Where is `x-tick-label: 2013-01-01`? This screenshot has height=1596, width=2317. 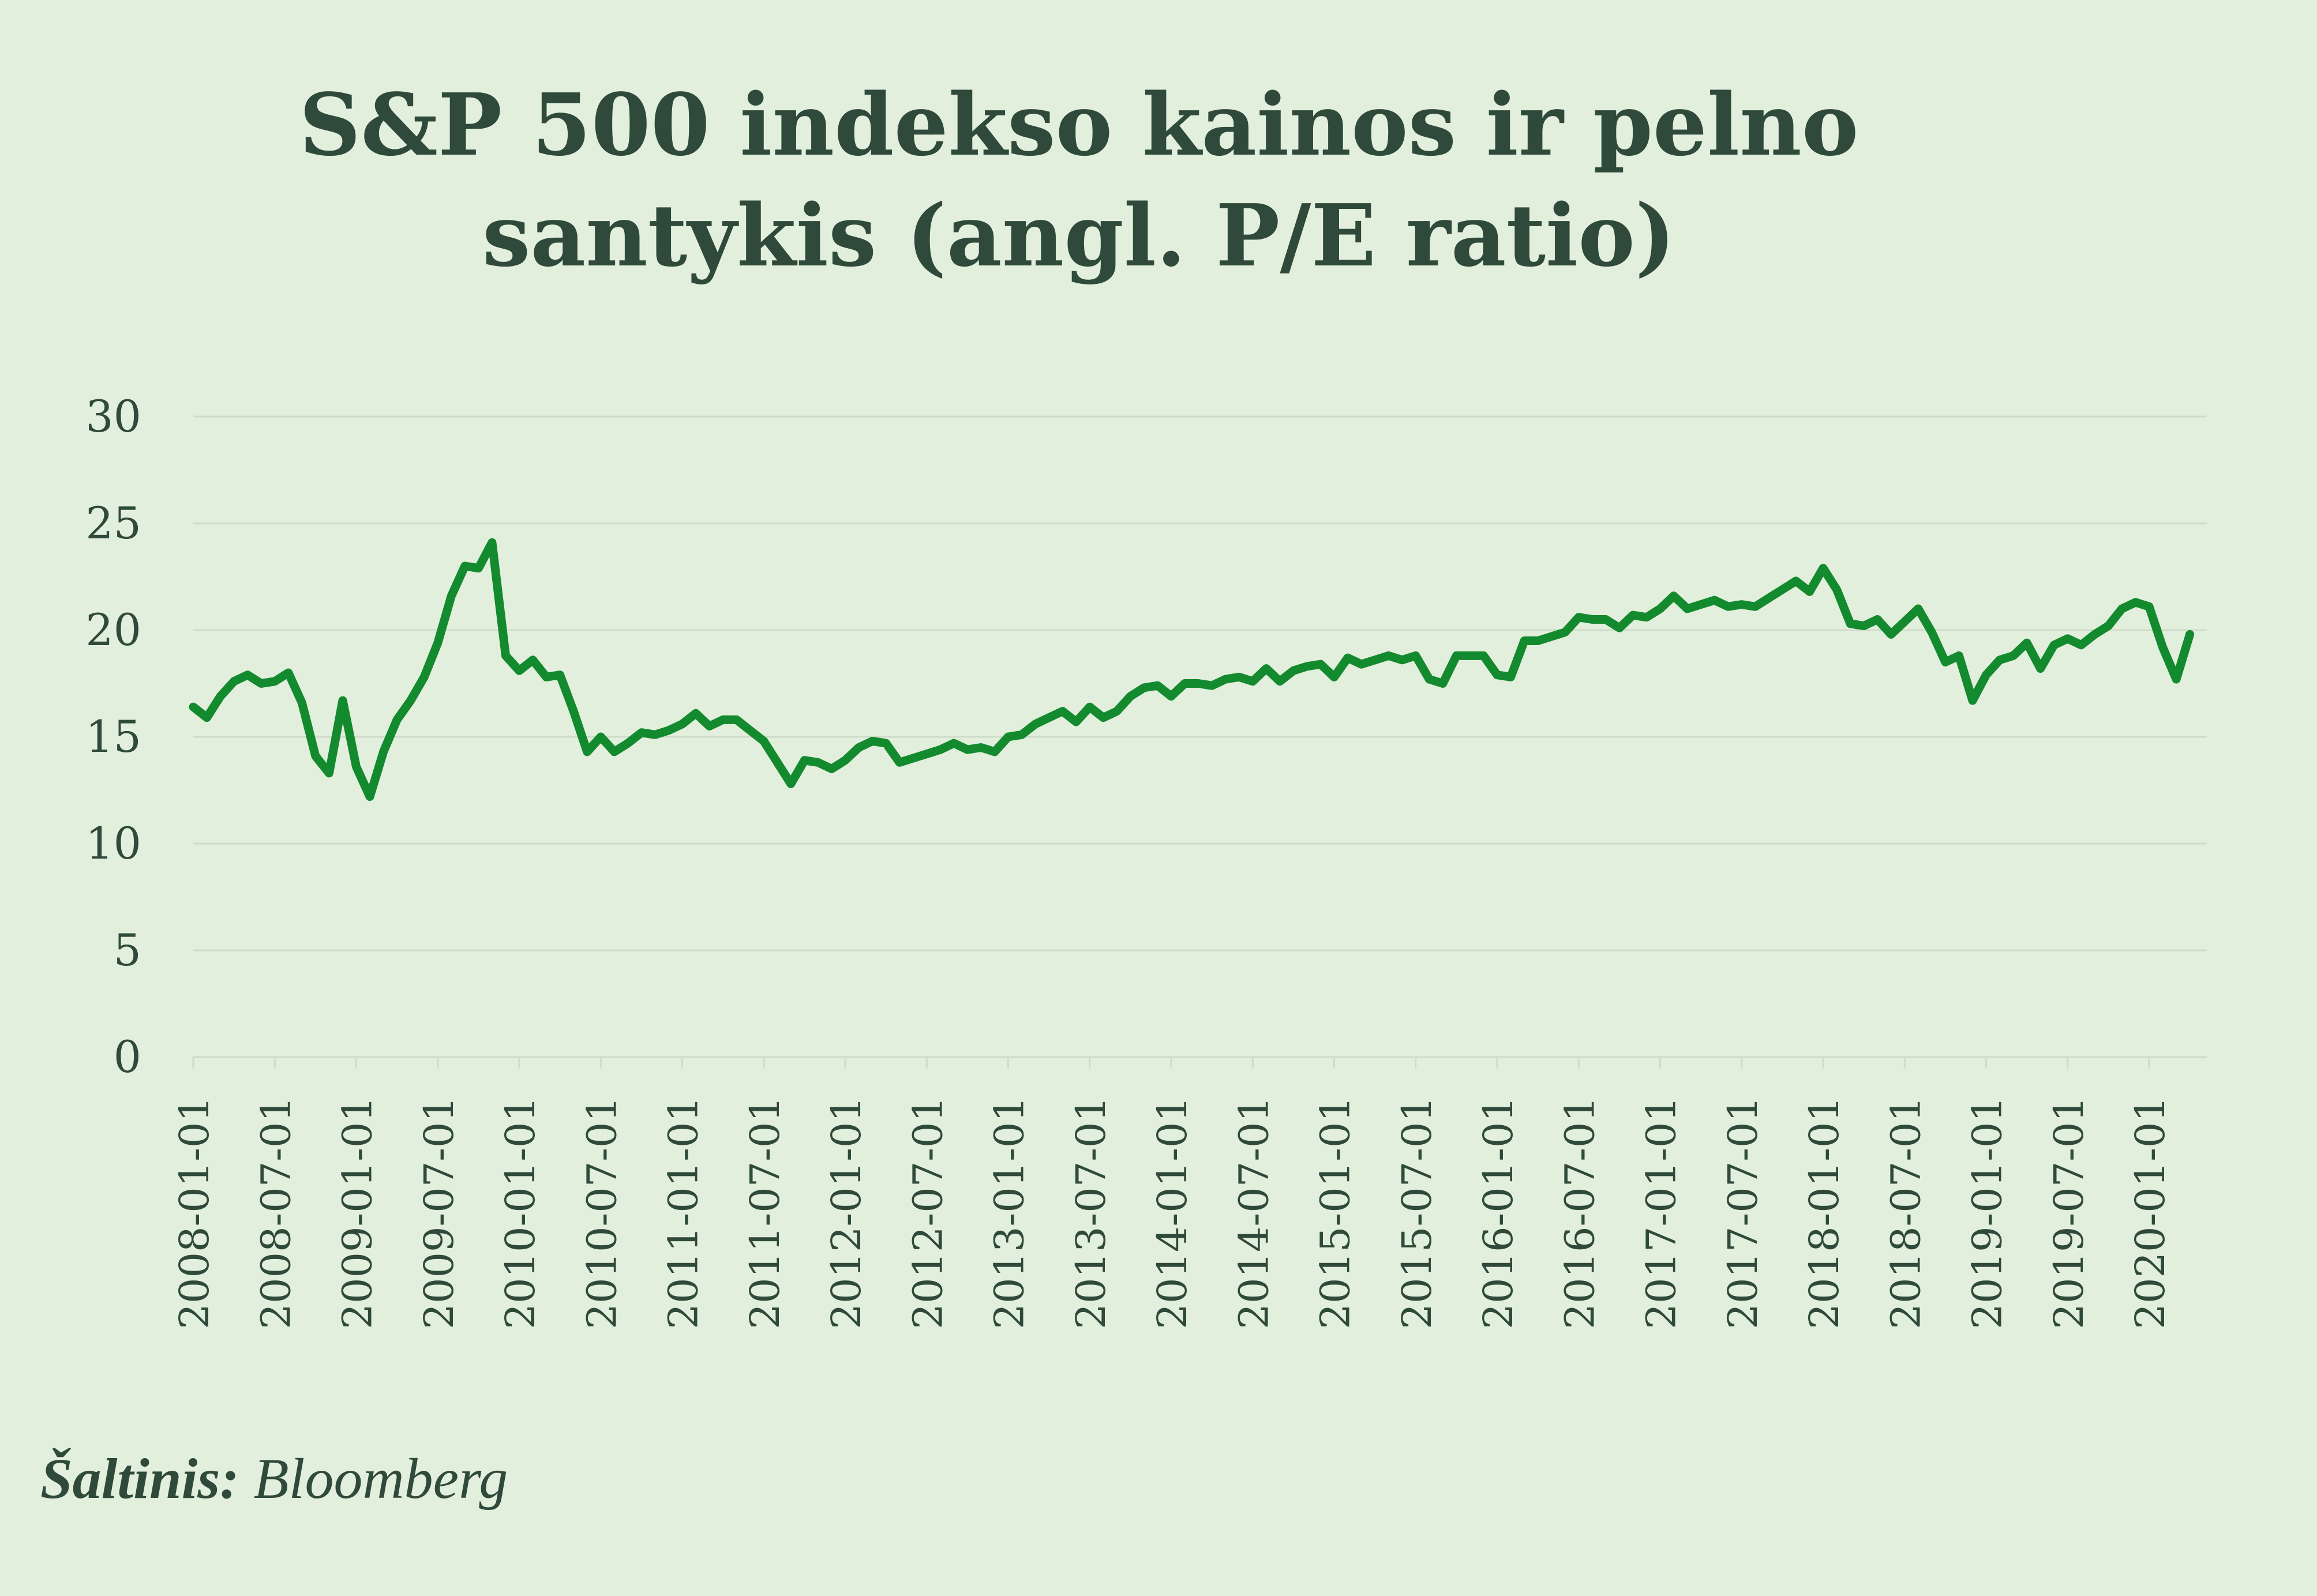 x-tick-label: 2013-01-01 is located at coordinates (1009, 1212).